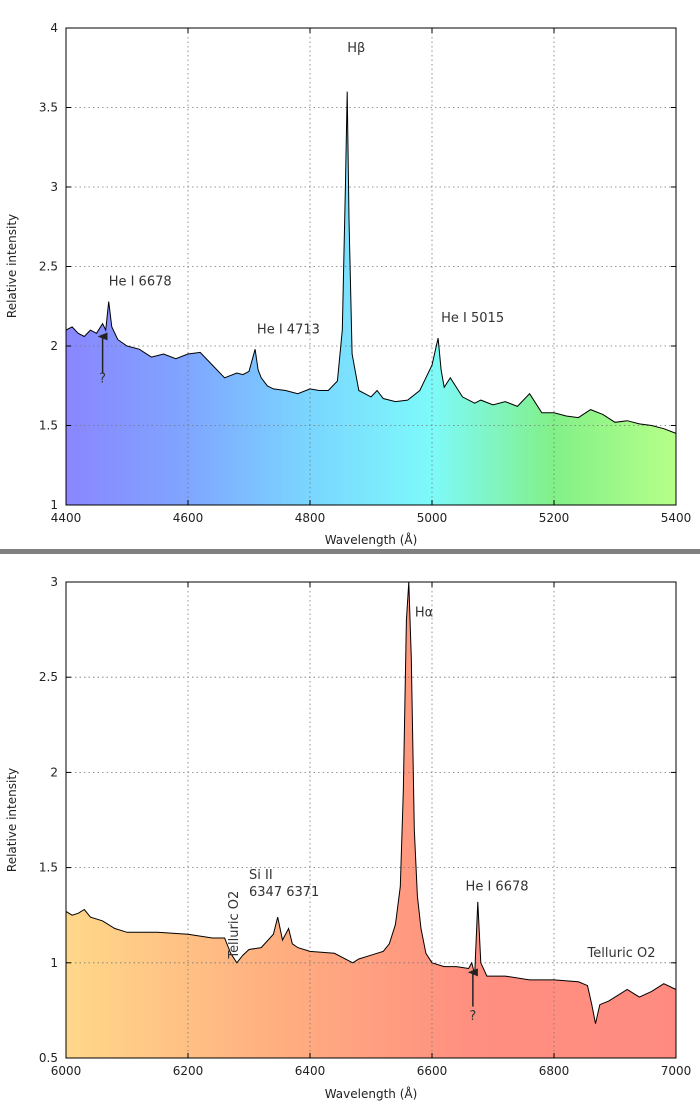  What do you see at coordinates (48, 108) in the screenshot?
I see `y-tick-label: 3.5` at bounding box center [48, 108].